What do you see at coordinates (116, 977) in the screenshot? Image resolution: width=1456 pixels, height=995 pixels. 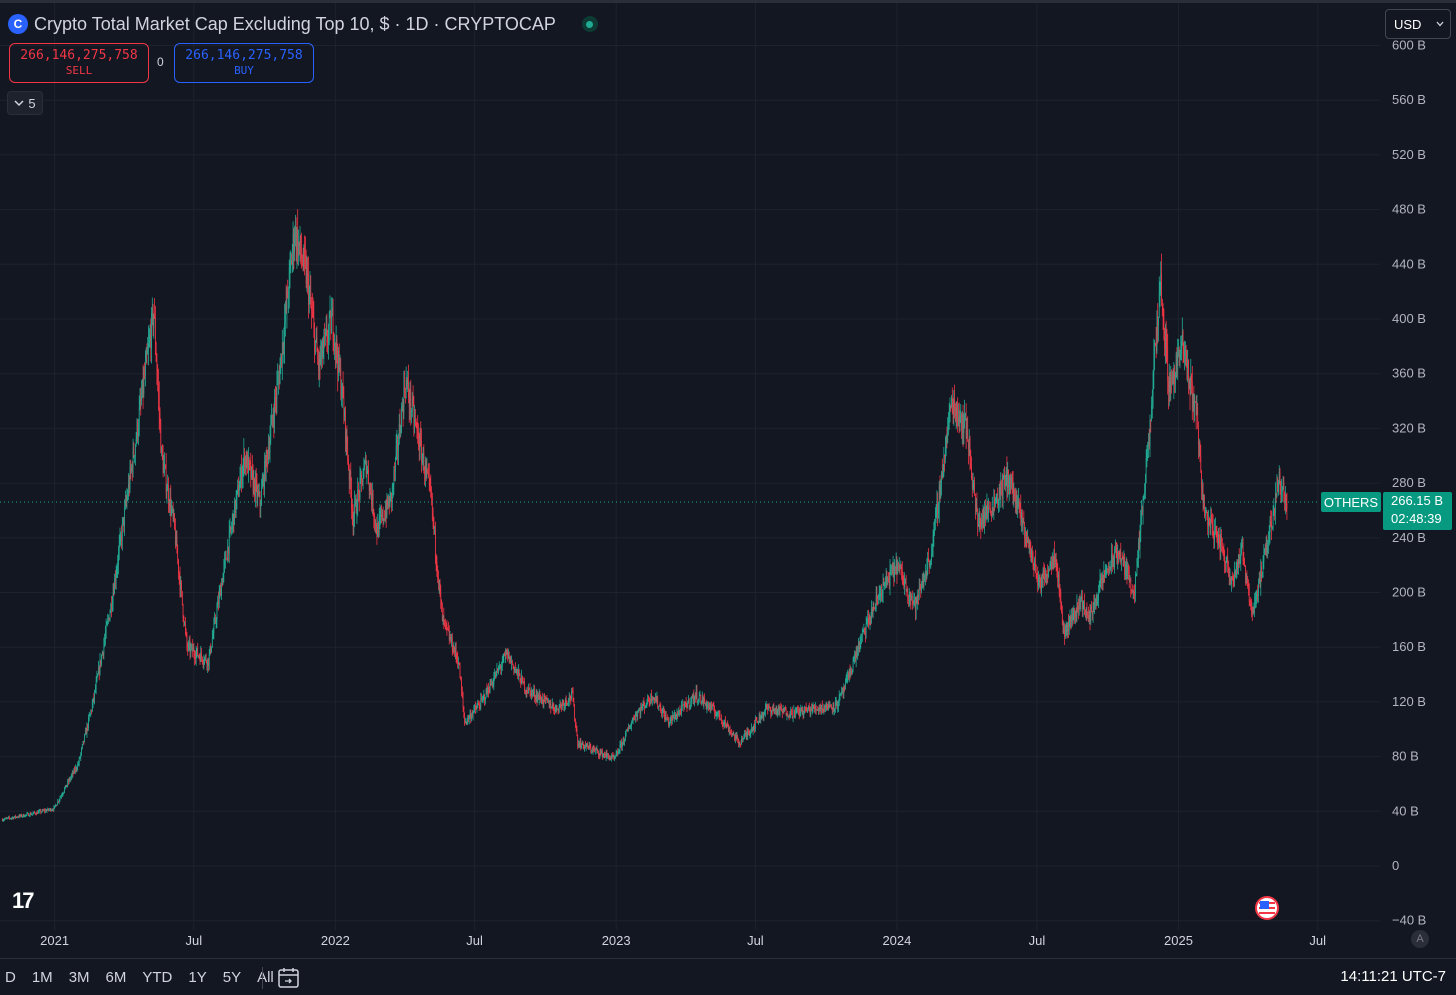 I see `range-button-6m: 6M` at bounding box center [116, 977].